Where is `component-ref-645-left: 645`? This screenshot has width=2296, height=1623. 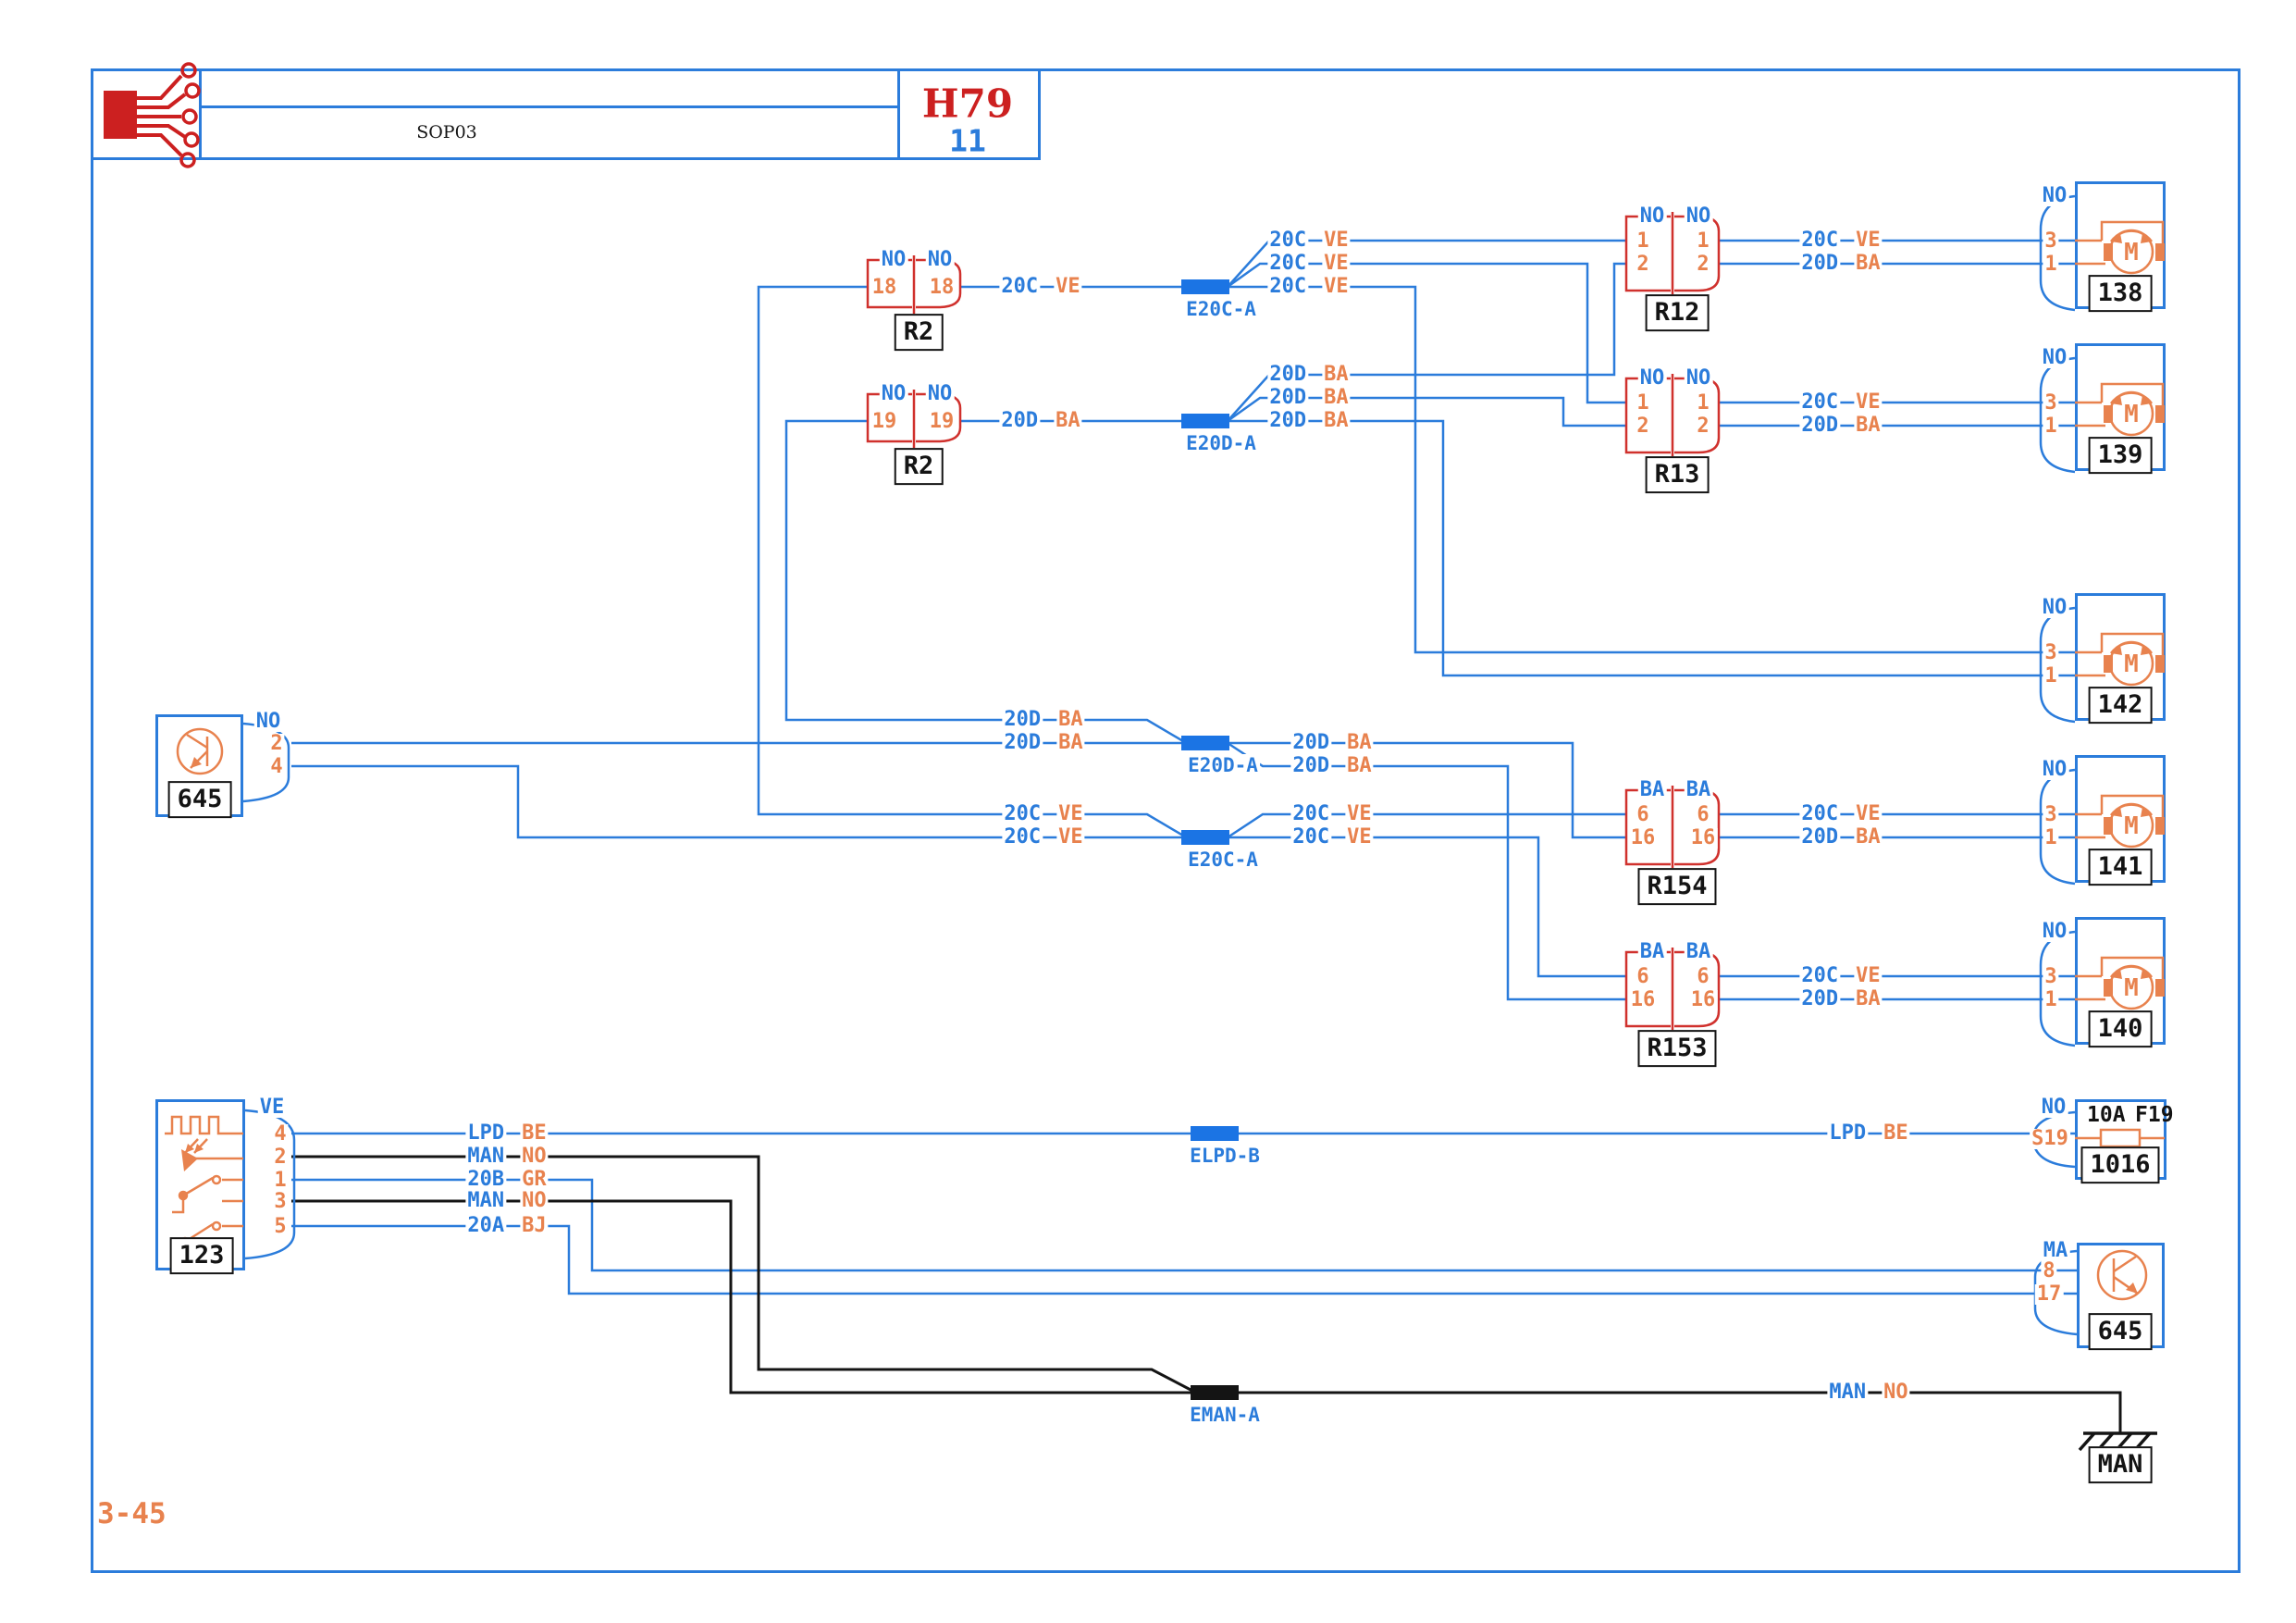 component-ref-645-left: 645 is located at coordinates (199, 799).